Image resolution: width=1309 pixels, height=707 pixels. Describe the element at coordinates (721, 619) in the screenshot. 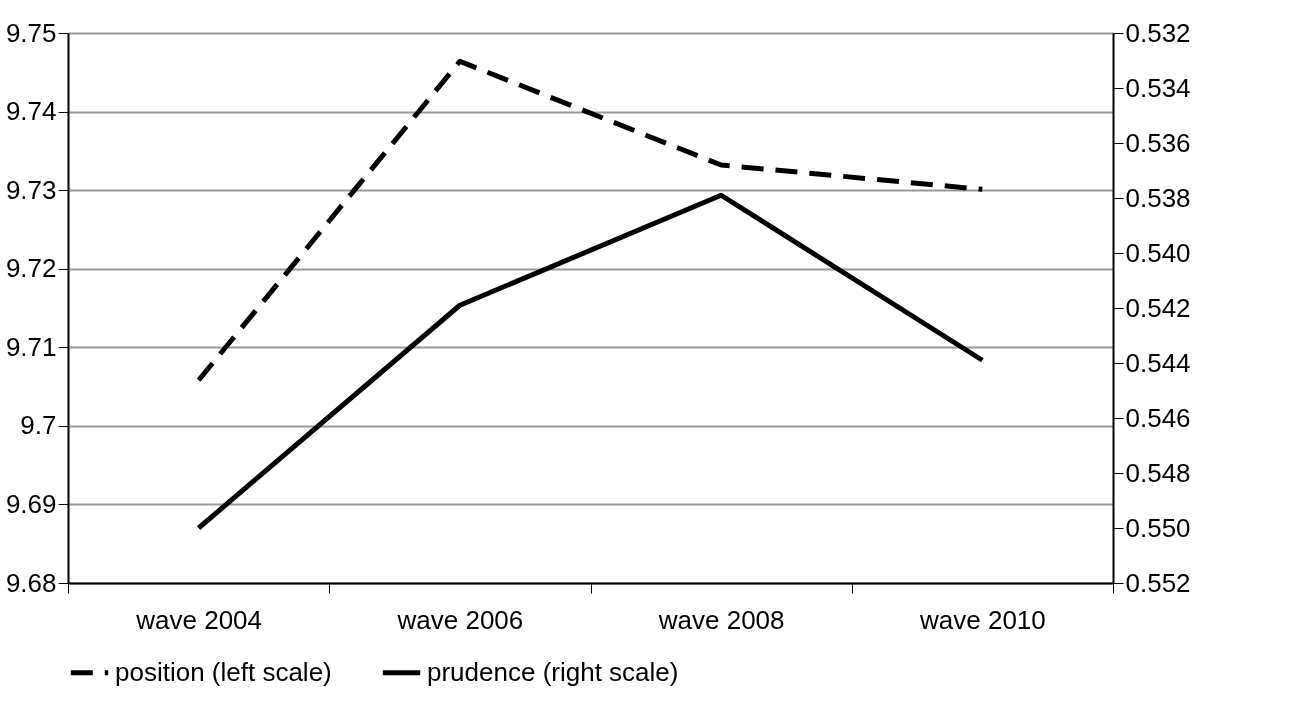

I see `x-tick-label: wave 2008` at that location.